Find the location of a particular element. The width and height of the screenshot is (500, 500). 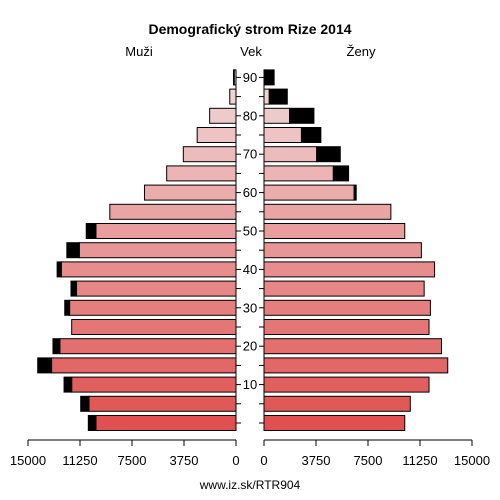

female-x-tick-label: 15000 is located at coordinates (472, 460).